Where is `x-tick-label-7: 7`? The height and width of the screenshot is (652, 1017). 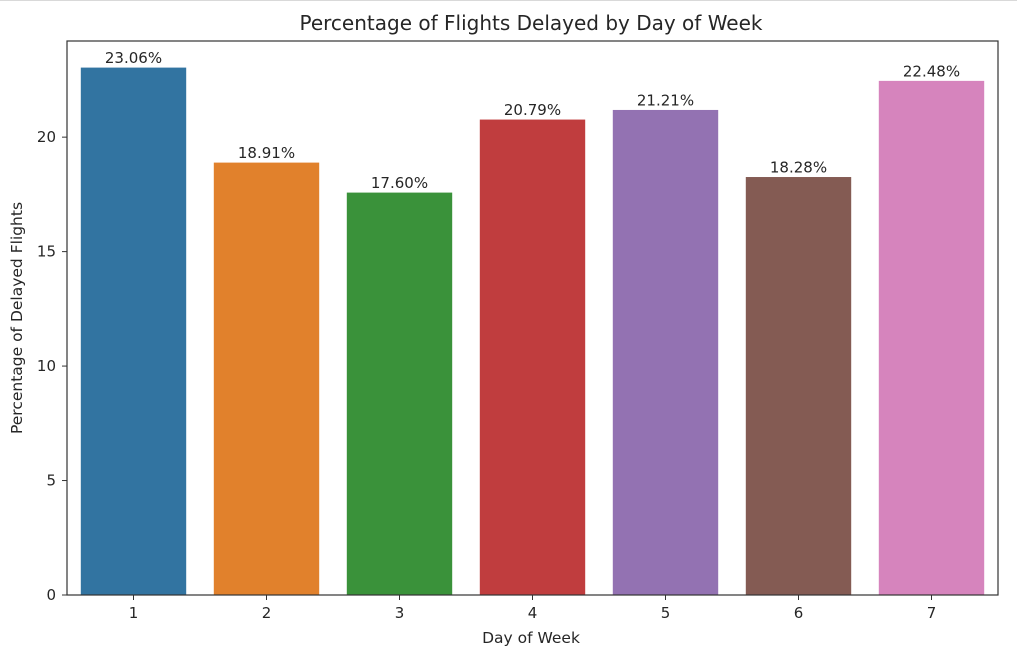
x-tick-label-7: 7 is located at coordinates (932, 613).